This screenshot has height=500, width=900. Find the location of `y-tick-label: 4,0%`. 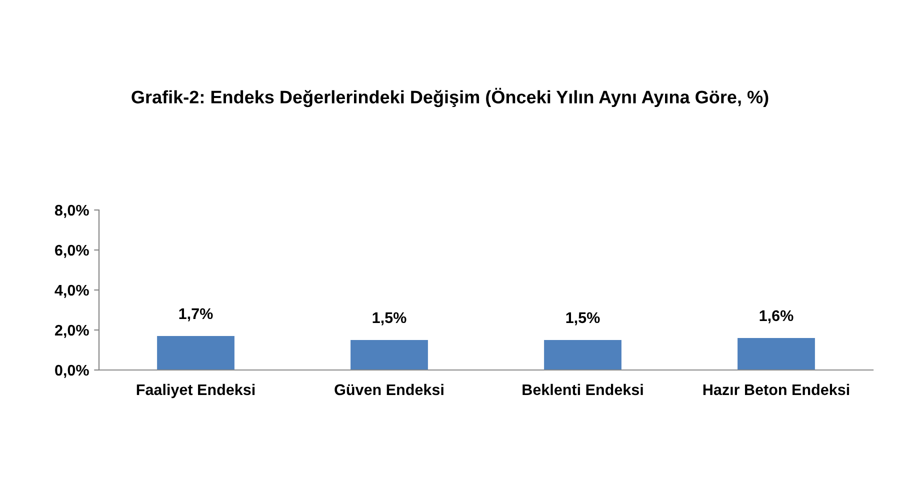

y-tick-label: 4,0% is located at coordinates (71, 291).